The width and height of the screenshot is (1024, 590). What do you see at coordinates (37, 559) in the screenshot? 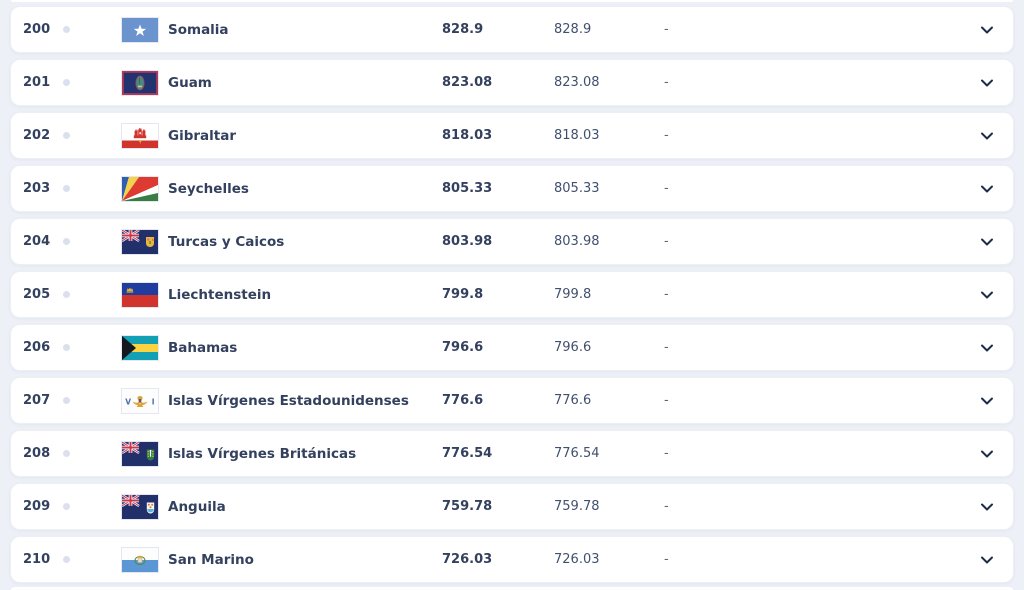
I see `rank-number: 210` at bounding box center [37, 559].